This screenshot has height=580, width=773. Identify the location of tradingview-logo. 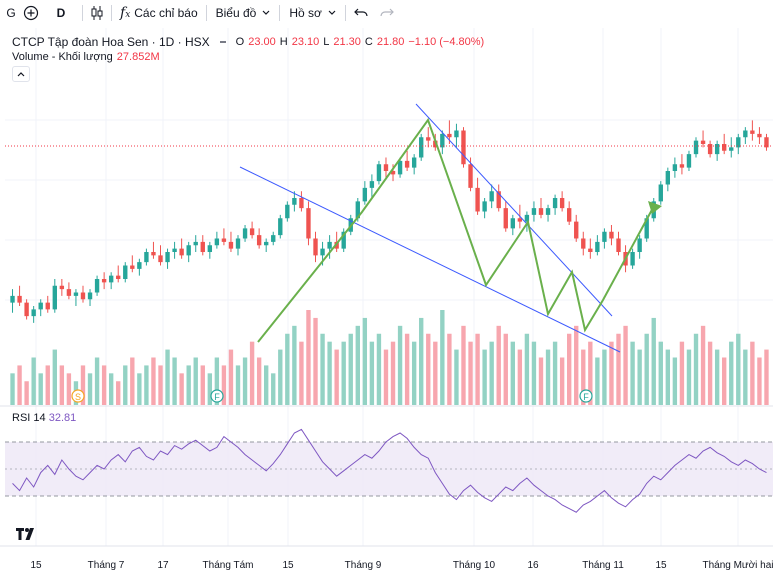
(26, 536).